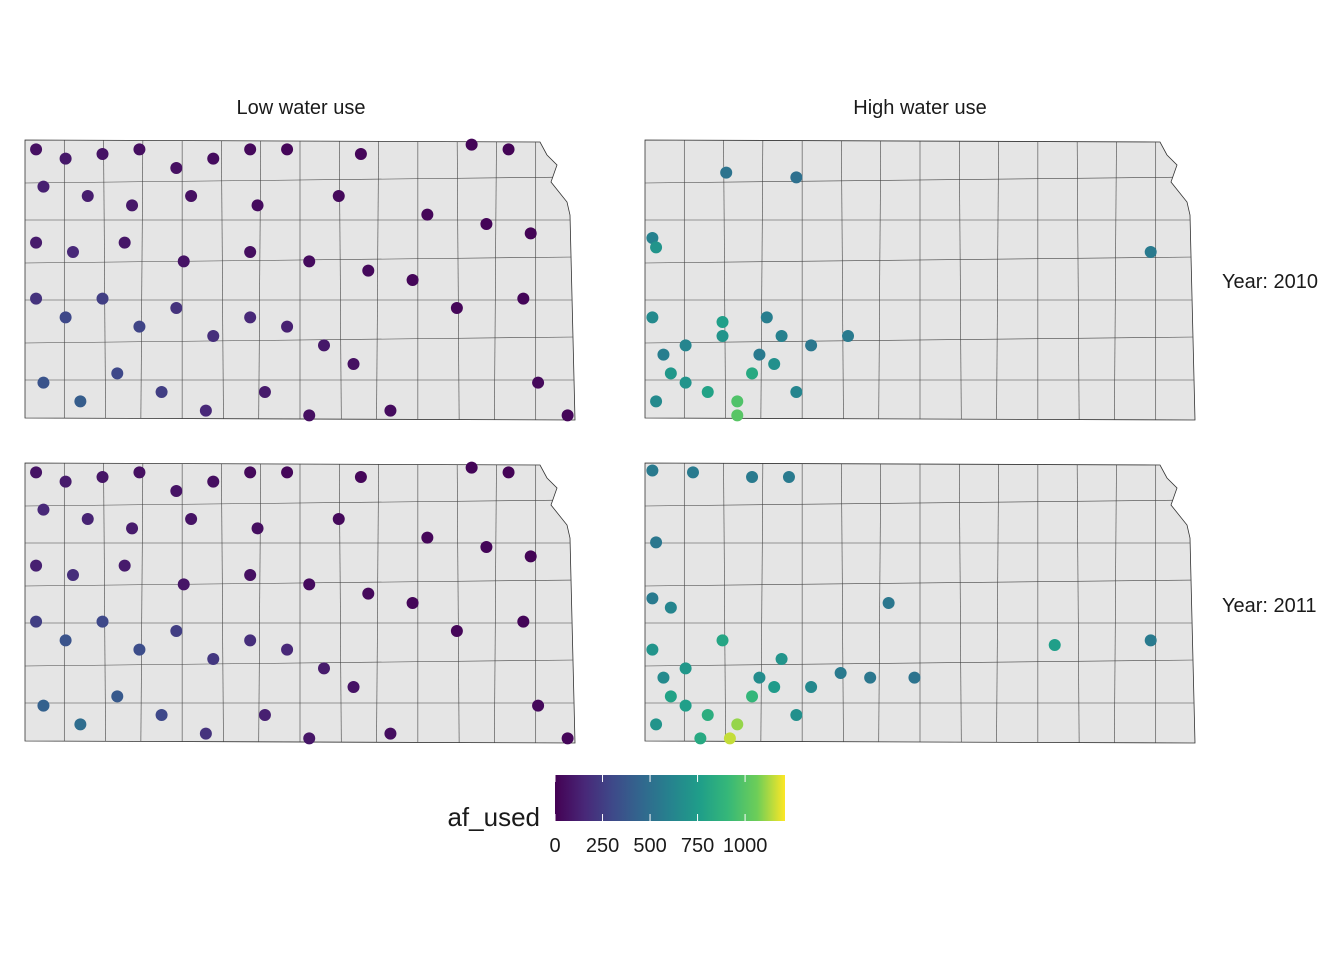  What do you see at coordinates (745, 846) in the screenshot?
I see `legend-tick-label: 1000` at bounding box center [745, 846].